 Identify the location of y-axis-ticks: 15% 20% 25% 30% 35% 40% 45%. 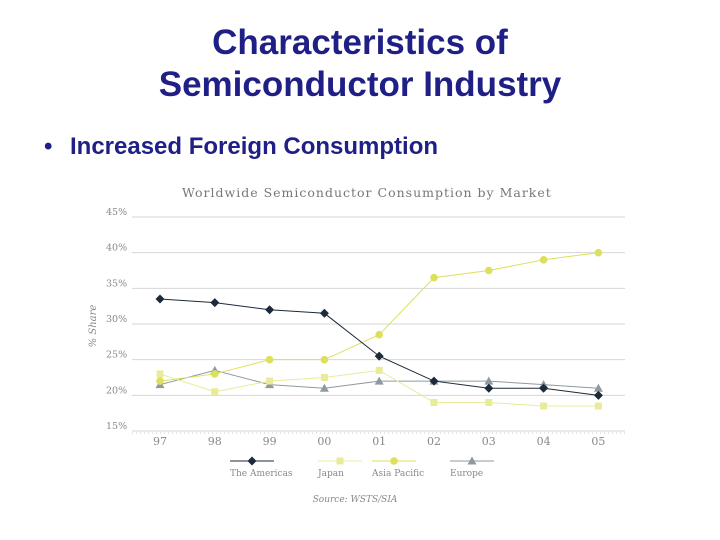
(116, 319).